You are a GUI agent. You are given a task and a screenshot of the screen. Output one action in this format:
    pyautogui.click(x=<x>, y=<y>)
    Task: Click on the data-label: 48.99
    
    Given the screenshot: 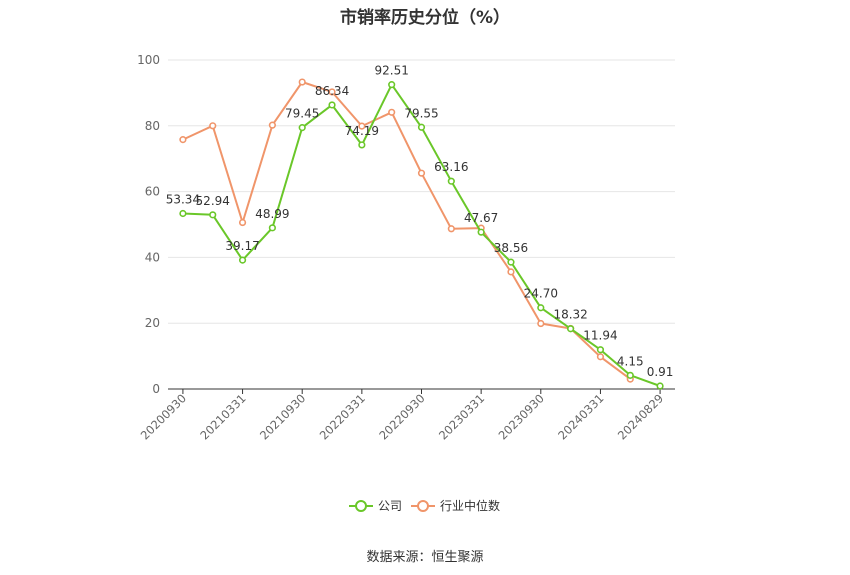 What is the action you would take?
    pyautogui.click(x=272, y=214)
    